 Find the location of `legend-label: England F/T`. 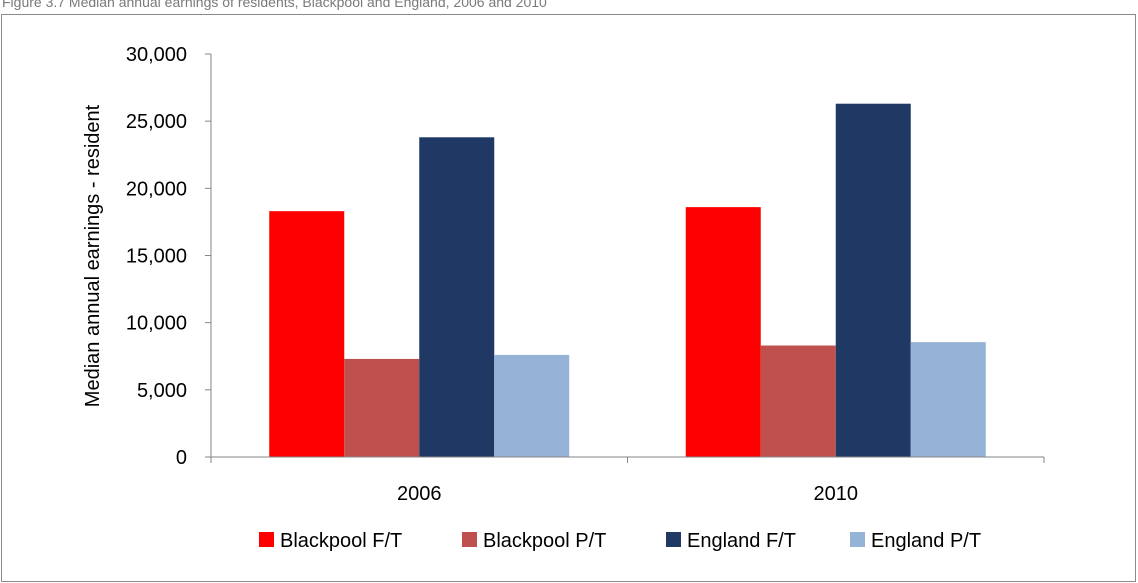

legend-label: England F/T is located at coordinates (741, 541).